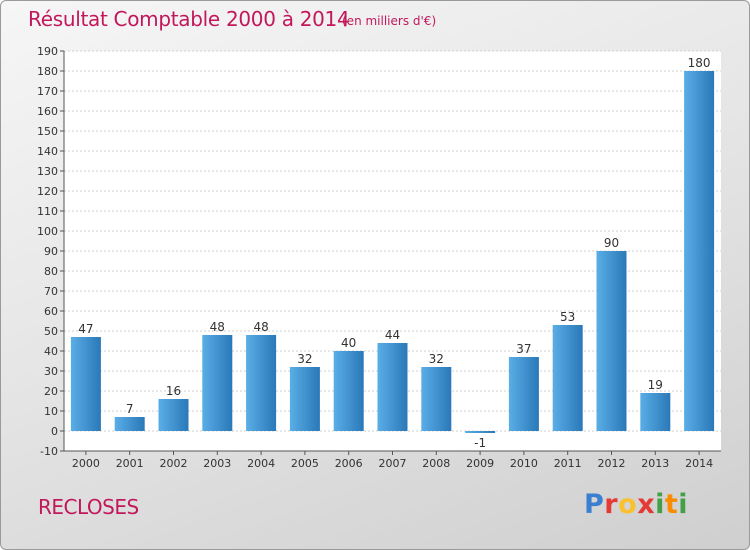 This screenshot has width=750, height=550. I want to click on y-tick-label: 130, so click(47, 171).